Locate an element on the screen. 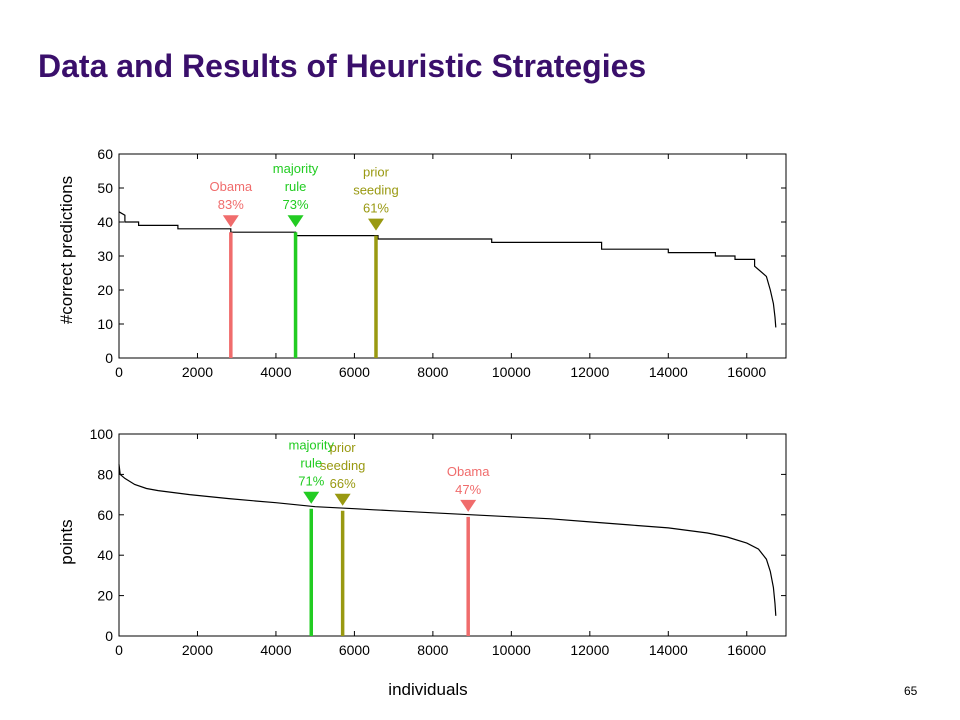 This screenshot has width=960, height=720. prior-marker-label: 66% is located at coordinates (343, 483).